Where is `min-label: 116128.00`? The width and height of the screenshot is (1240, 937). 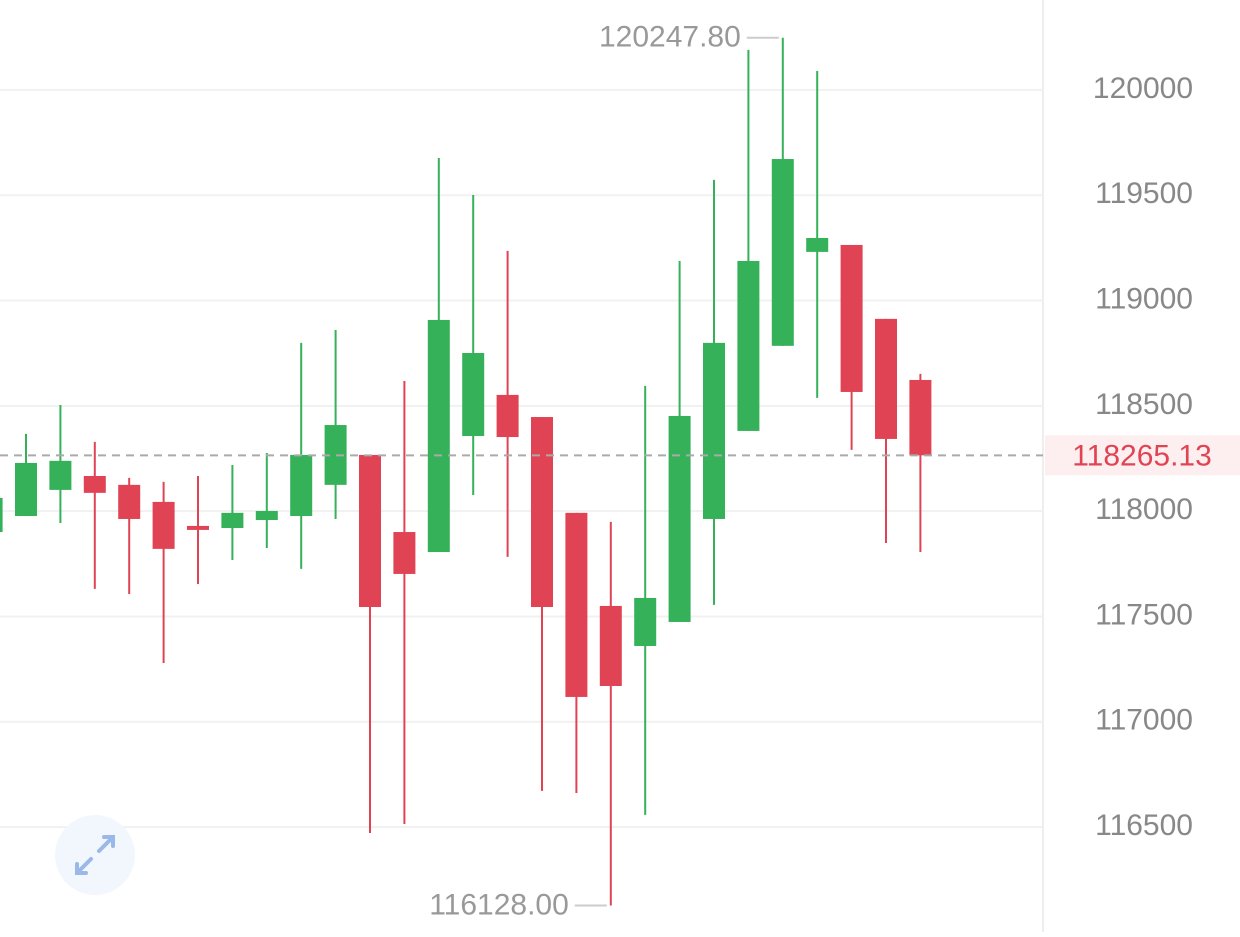
min-label: 116128.00 is located at coordinates (499, 904).